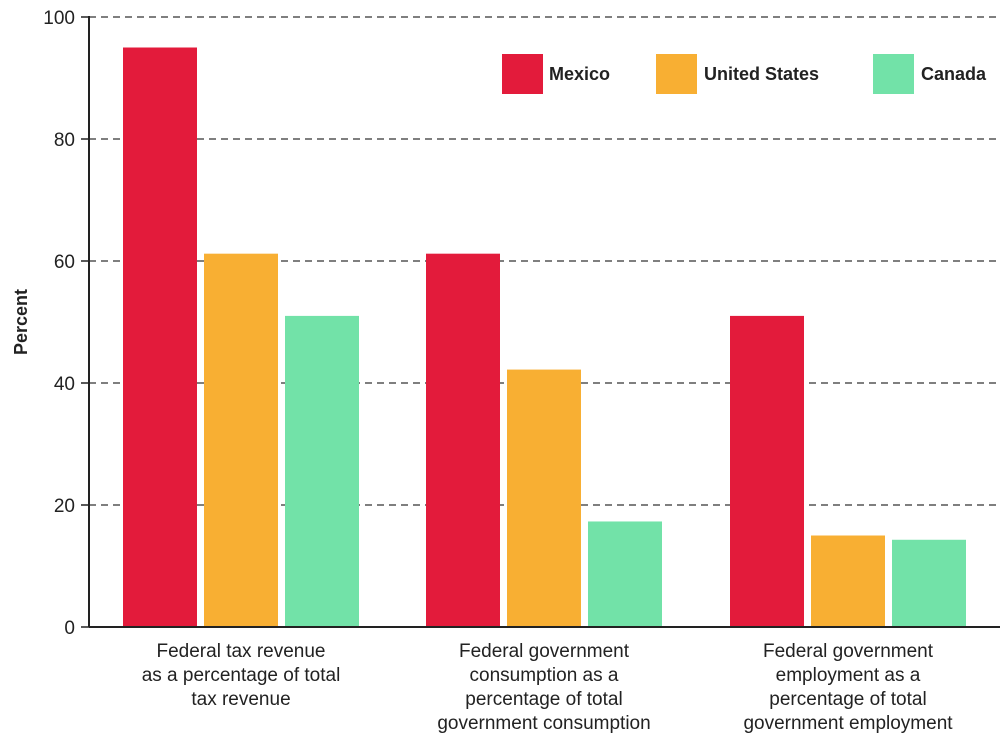  Describe the element at coordinates (848, 675) in the screenshot. I see `category-label: employment as a` at that location.